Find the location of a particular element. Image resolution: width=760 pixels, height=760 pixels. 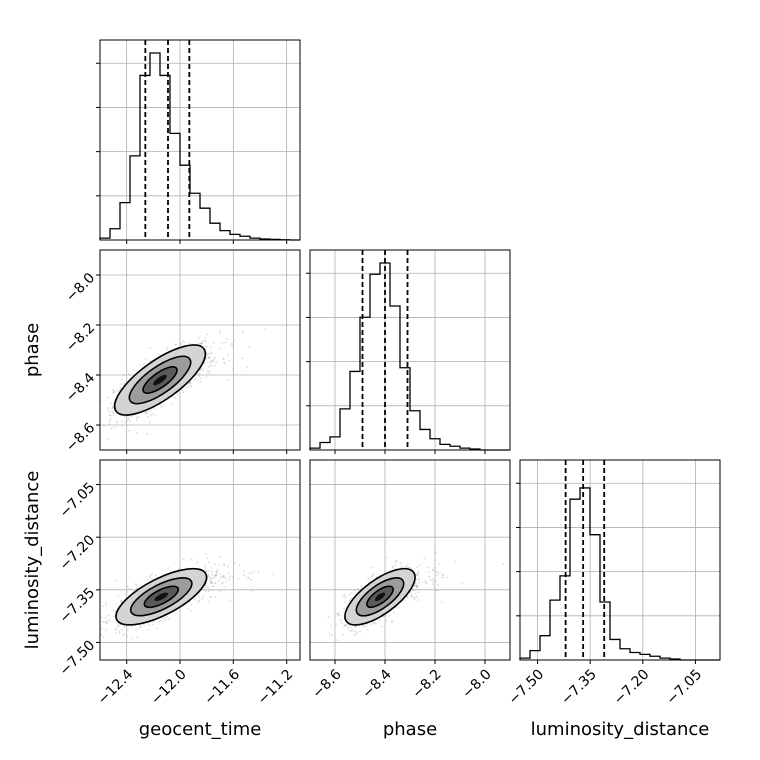

ytick-label-phase: −8.6 is located at coordinates (80, 437).